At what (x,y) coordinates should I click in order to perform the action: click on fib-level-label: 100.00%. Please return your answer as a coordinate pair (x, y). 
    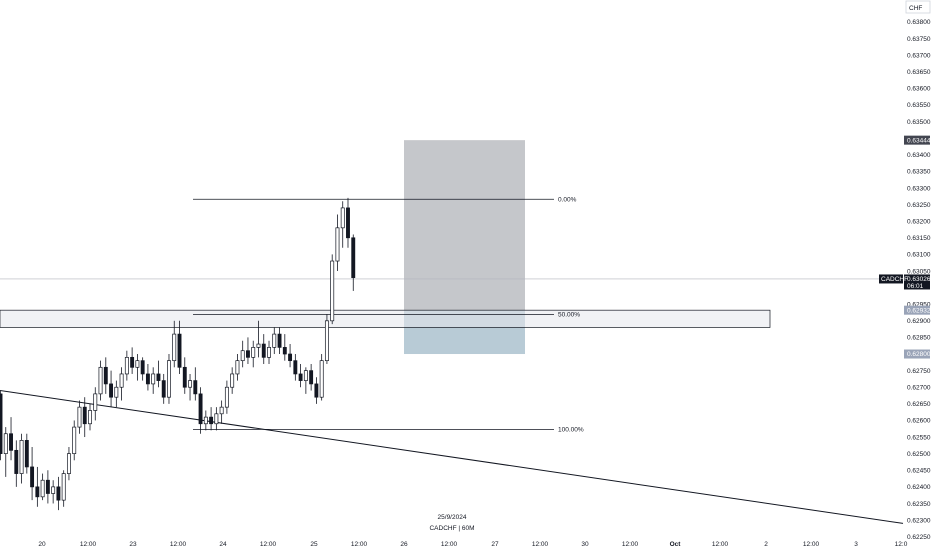
    Looking at the image, I should click on (571, 429).